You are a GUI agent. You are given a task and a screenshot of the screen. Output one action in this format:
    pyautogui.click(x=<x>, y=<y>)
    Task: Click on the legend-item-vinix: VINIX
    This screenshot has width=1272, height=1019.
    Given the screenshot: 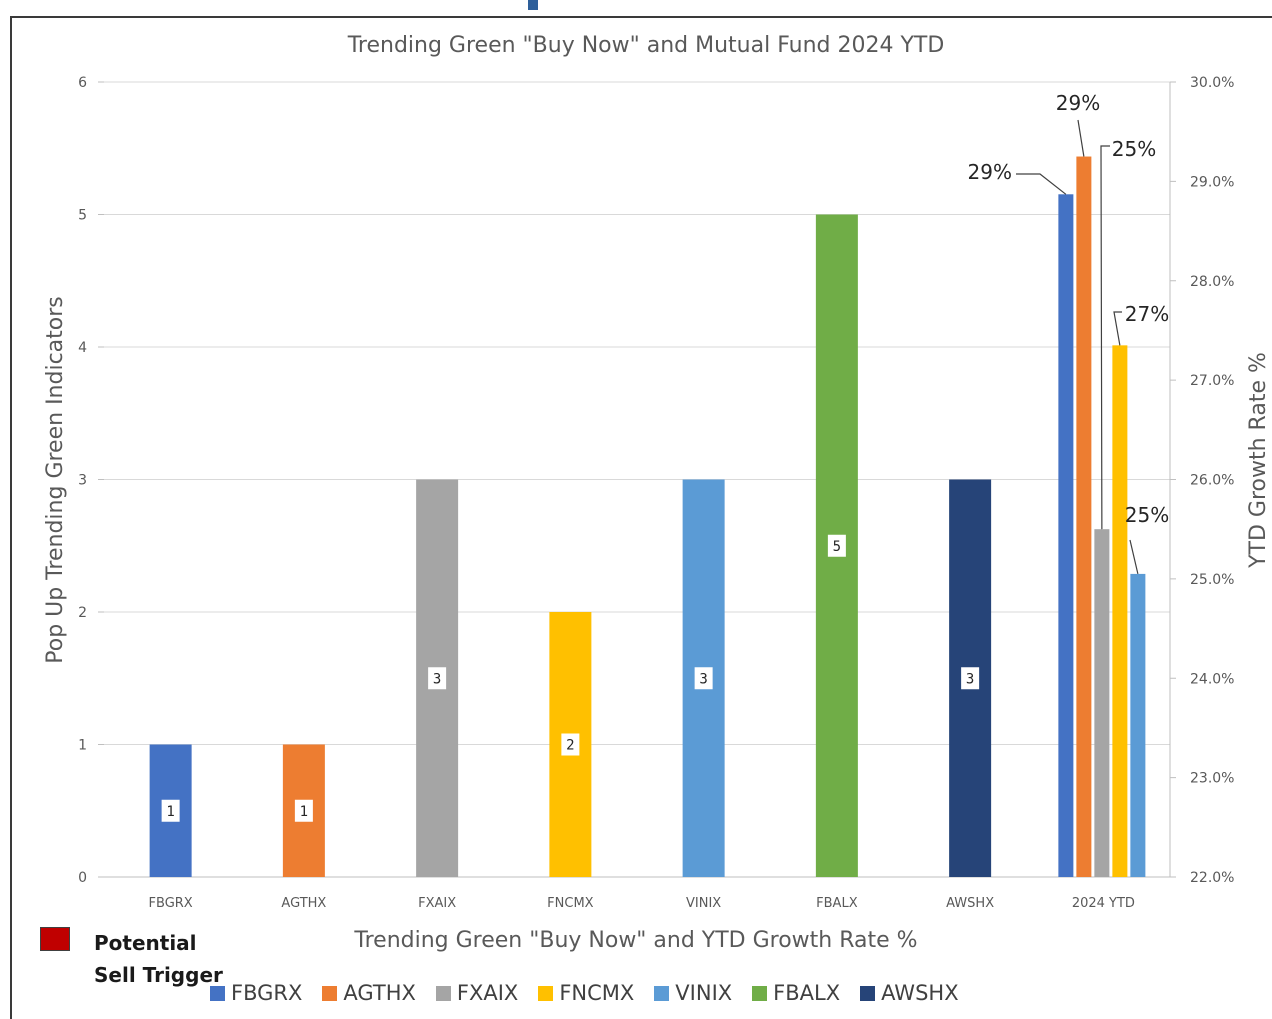 What is the action you would take?
    pyautogui.click(x=693, y=993)
    